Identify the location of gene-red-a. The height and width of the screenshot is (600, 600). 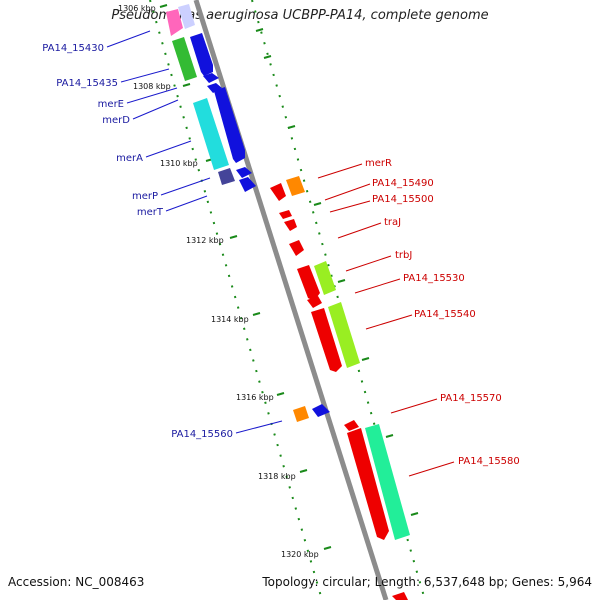
(278, 192).